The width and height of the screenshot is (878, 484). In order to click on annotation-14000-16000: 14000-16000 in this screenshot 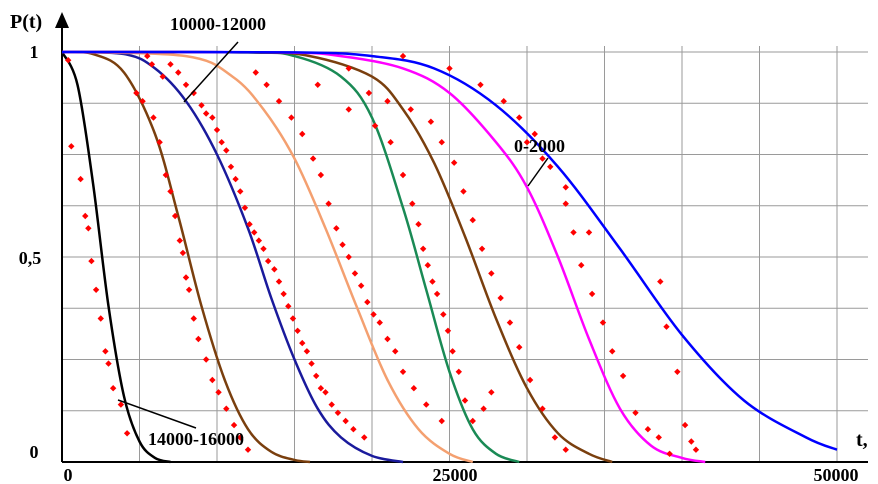, I will do `click(196, 439)`.